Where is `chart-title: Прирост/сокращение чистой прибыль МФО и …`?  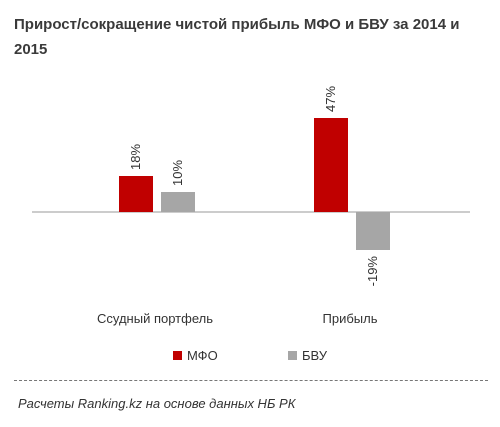
chart-title: Прирост/сокращение чистой прибыль МФО и … is located at coordinates (237, 37).